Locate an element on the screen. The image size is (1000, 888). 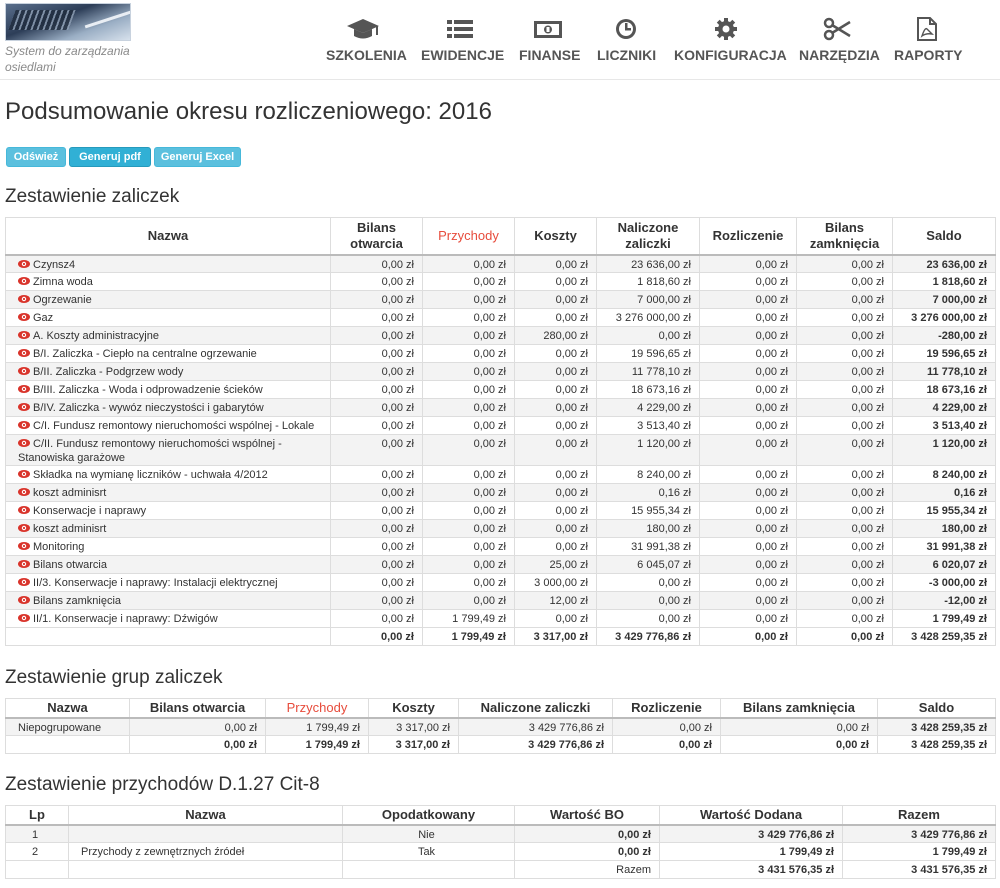
table-cell: 3 317,00 zł is located at coordinates (413, 726).